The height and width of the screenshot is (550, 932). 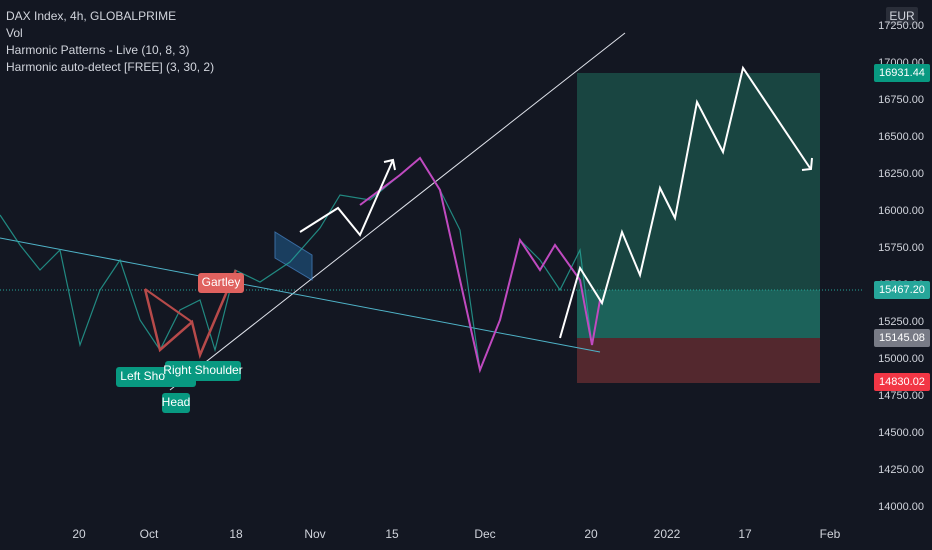 What do you see at coordinates (901, 174) in the screenshot?
I see `price-tick: 16250.00` at bounding box center [901, 174].